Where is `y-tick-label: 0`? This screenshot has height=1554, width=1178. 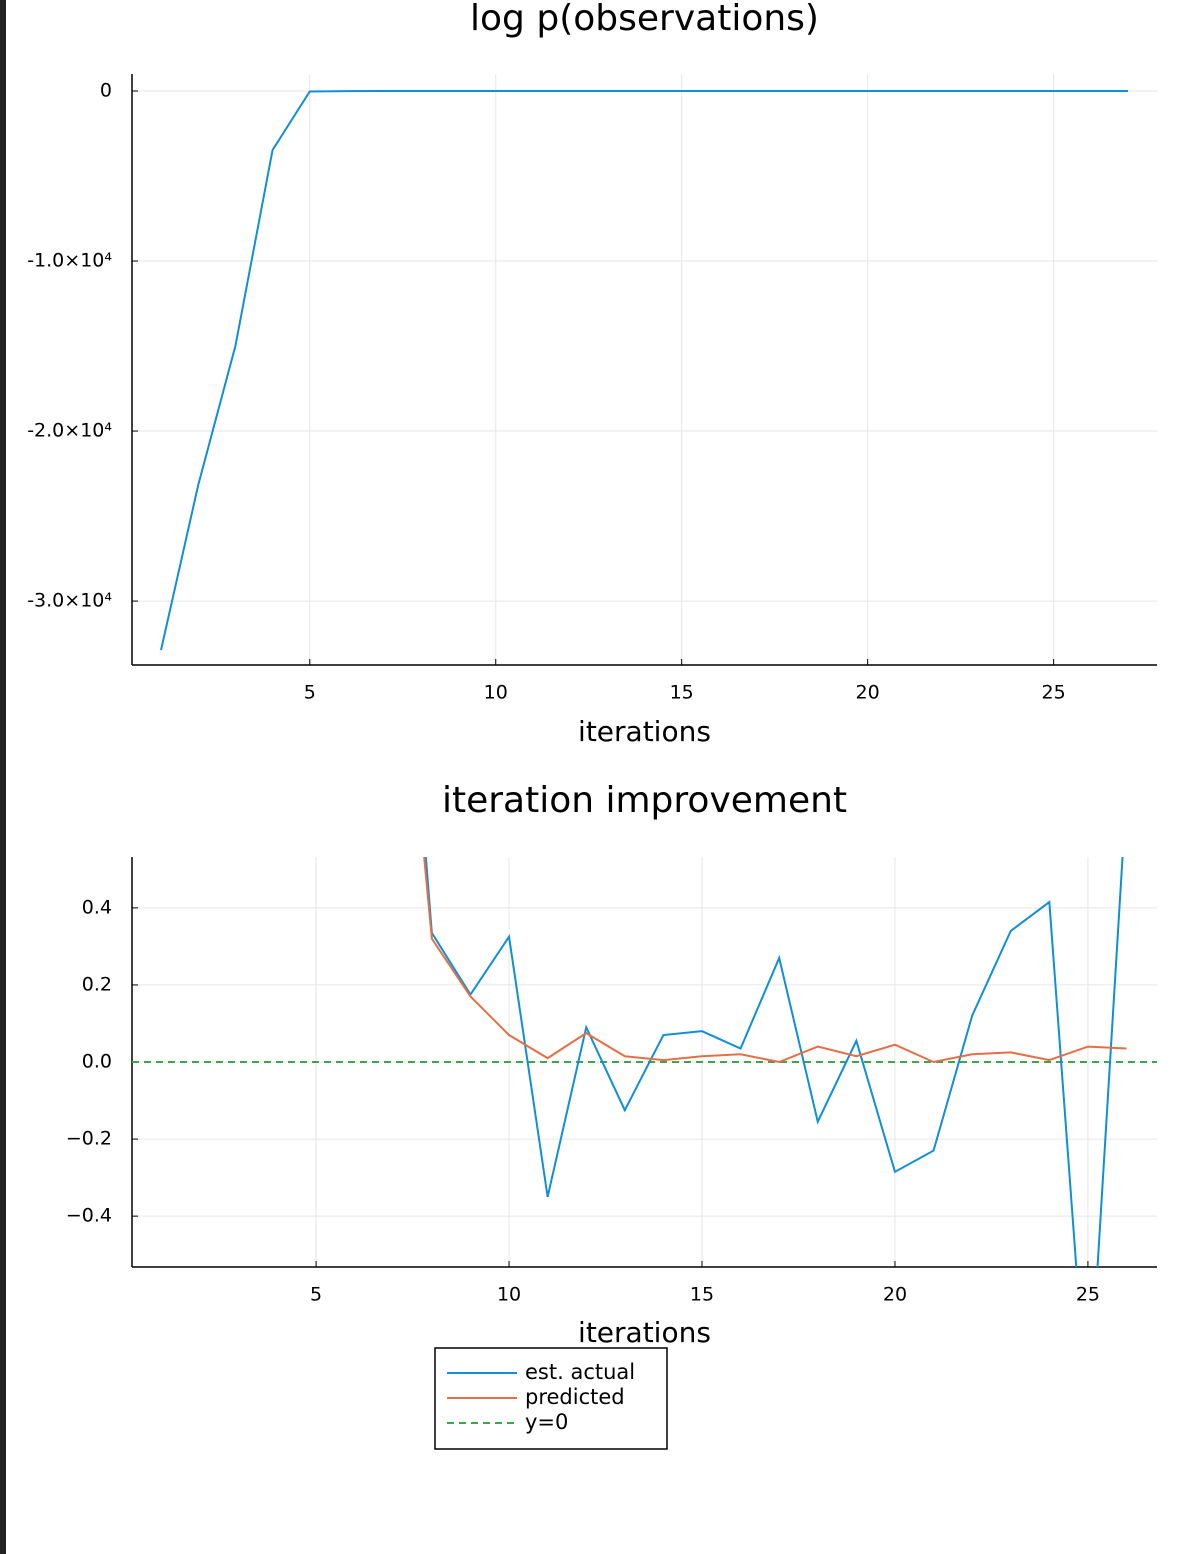
y-tick-label: 0 is located at coordinates (106, 91).